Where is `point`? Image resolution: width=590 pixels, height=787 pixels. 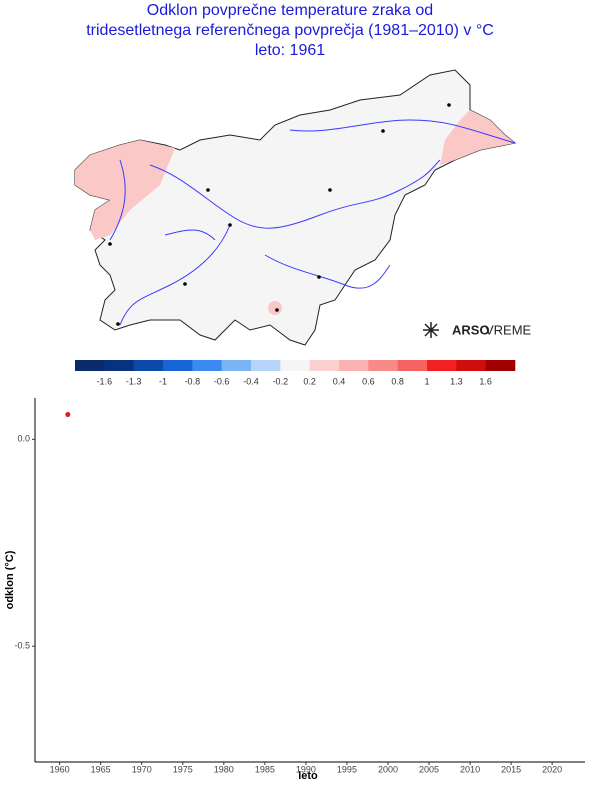
point is located at coordinates (68, 415).